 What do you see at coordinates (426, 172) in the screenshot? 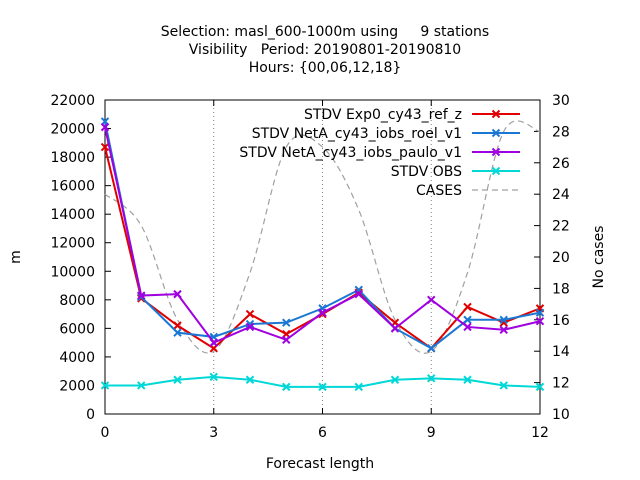
I see `legend-label: STDV OBS` at bounding box center [426, 172].